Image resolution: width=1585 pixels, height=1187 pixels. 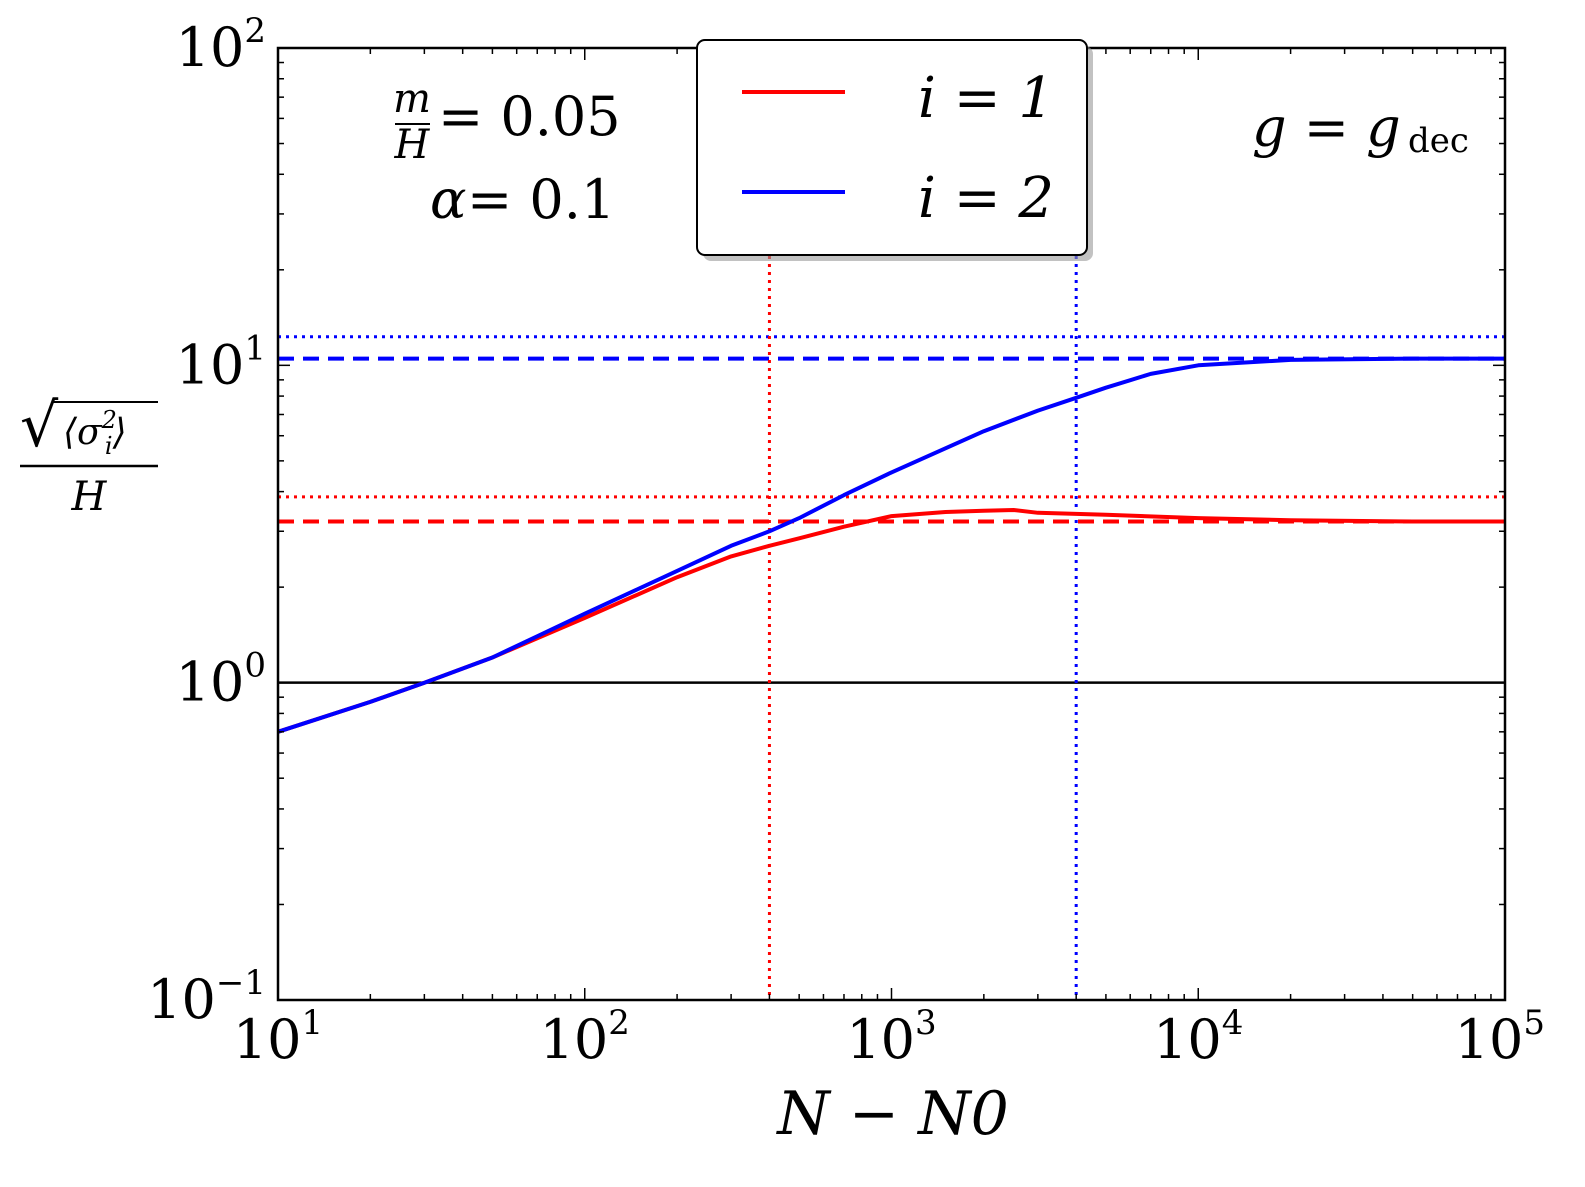 I want to click on x-tick-label: 105, so click(x=1500, y=1037).